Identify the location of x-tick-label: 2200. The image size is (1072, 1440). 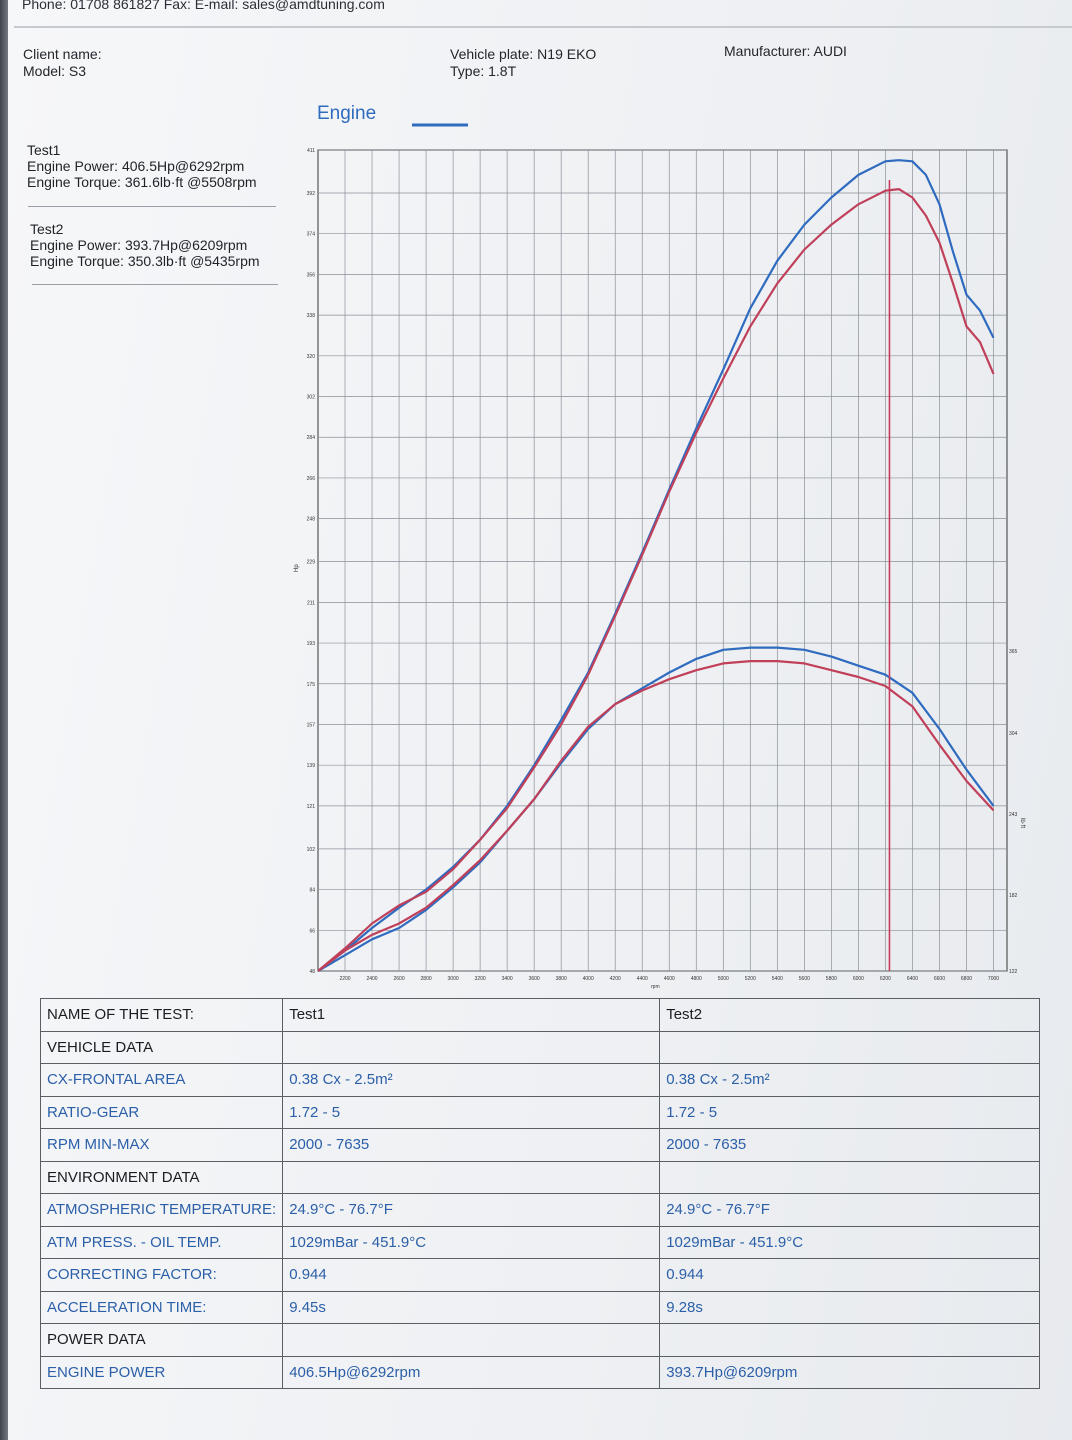
(344, 979).